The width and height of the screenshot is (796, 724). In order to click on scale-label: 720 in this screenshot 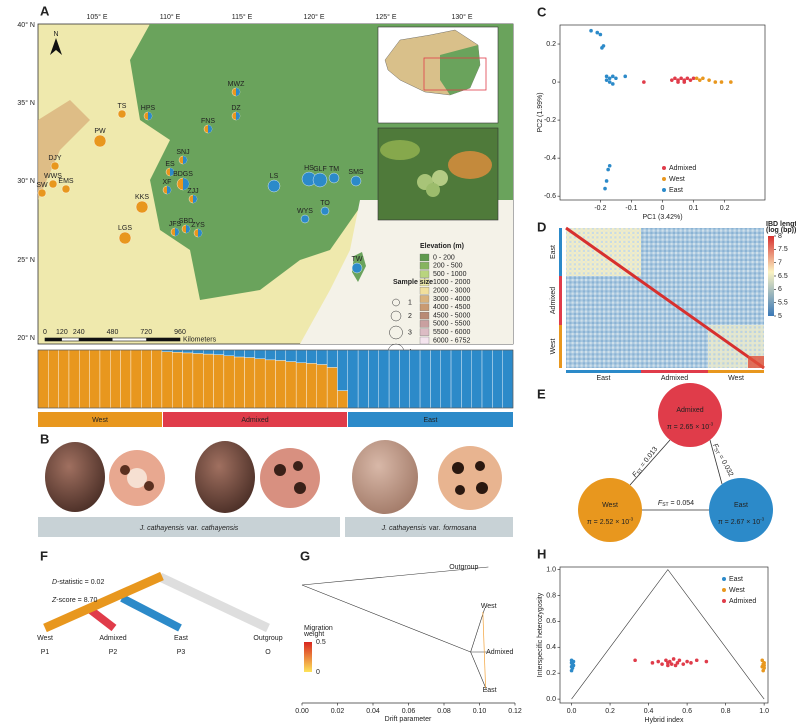, I will do `click(146, 332)`.